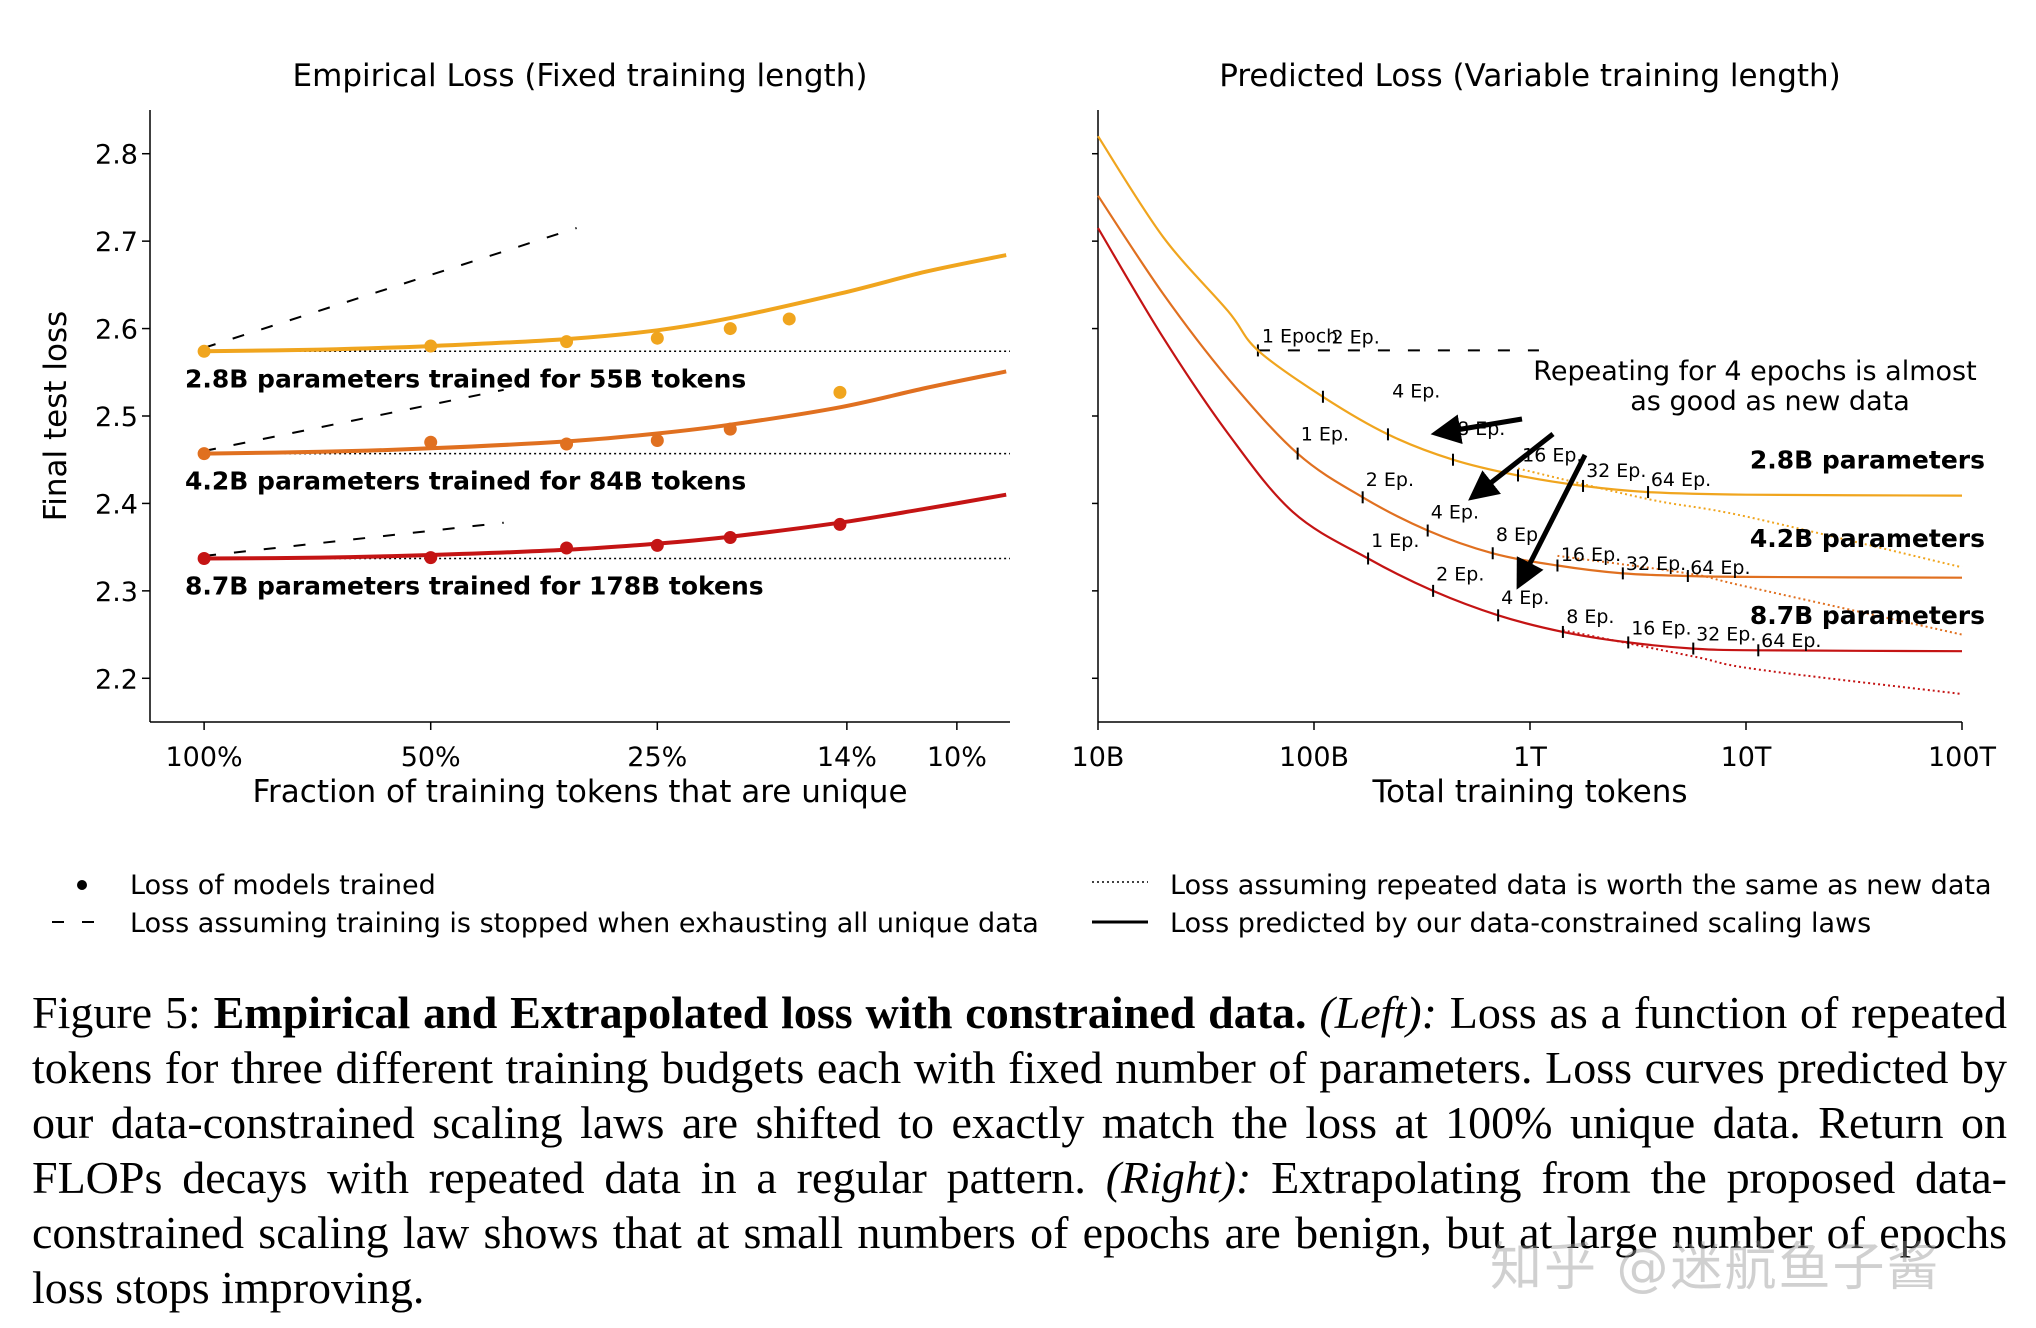 Image resolution: width=2036 pixels, height=1328 pixels. I want to click on right-series-label: 4.2B parameters, so click(1867, 538).